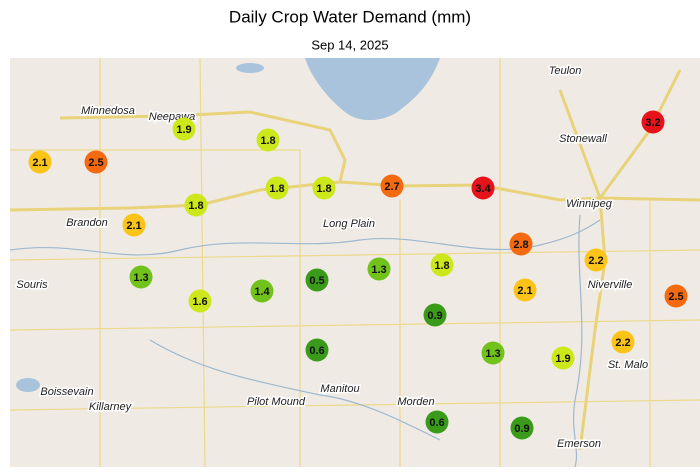 The height and width of the screenshot is (472, 700). I want to click on place-label: Souris, so click(32, 285).